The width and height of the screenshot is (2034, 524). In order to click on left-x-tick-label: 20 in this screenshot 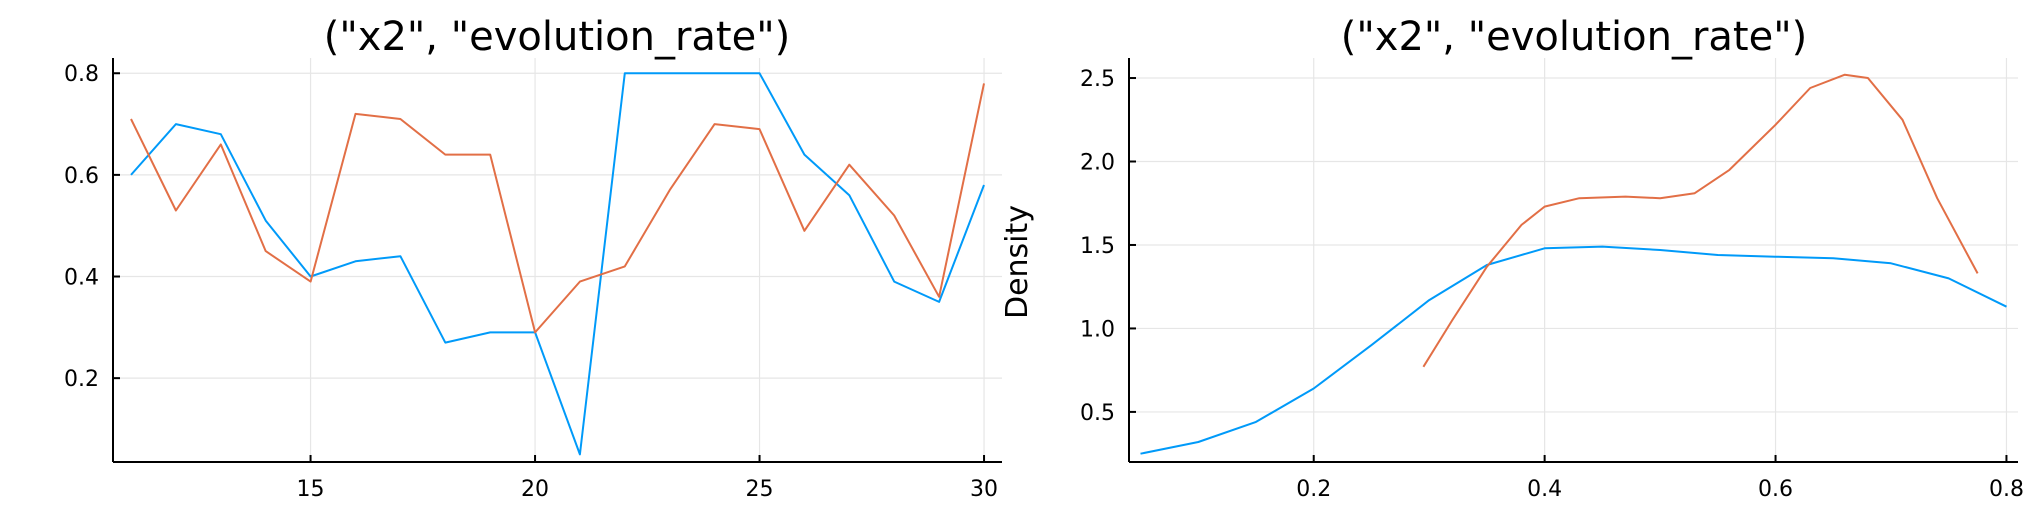, I will do `click(535, 489)`.